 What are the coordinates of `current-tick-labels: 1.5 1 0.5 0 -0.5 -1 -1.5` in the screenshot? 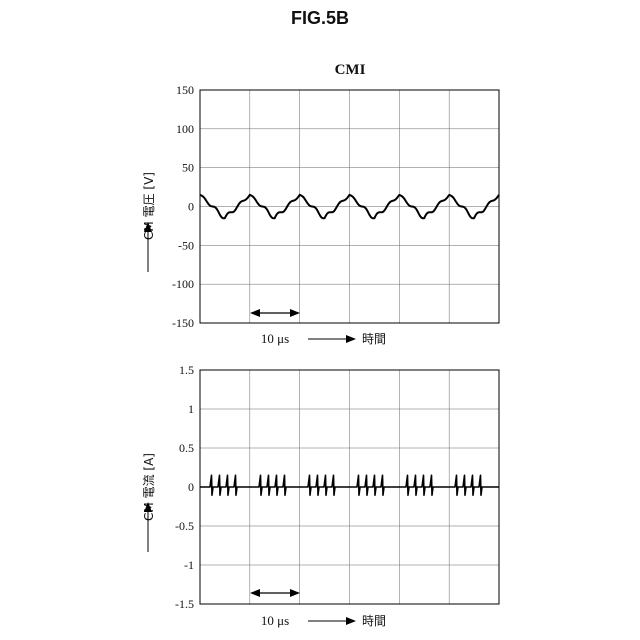 It's located at (184, 487).